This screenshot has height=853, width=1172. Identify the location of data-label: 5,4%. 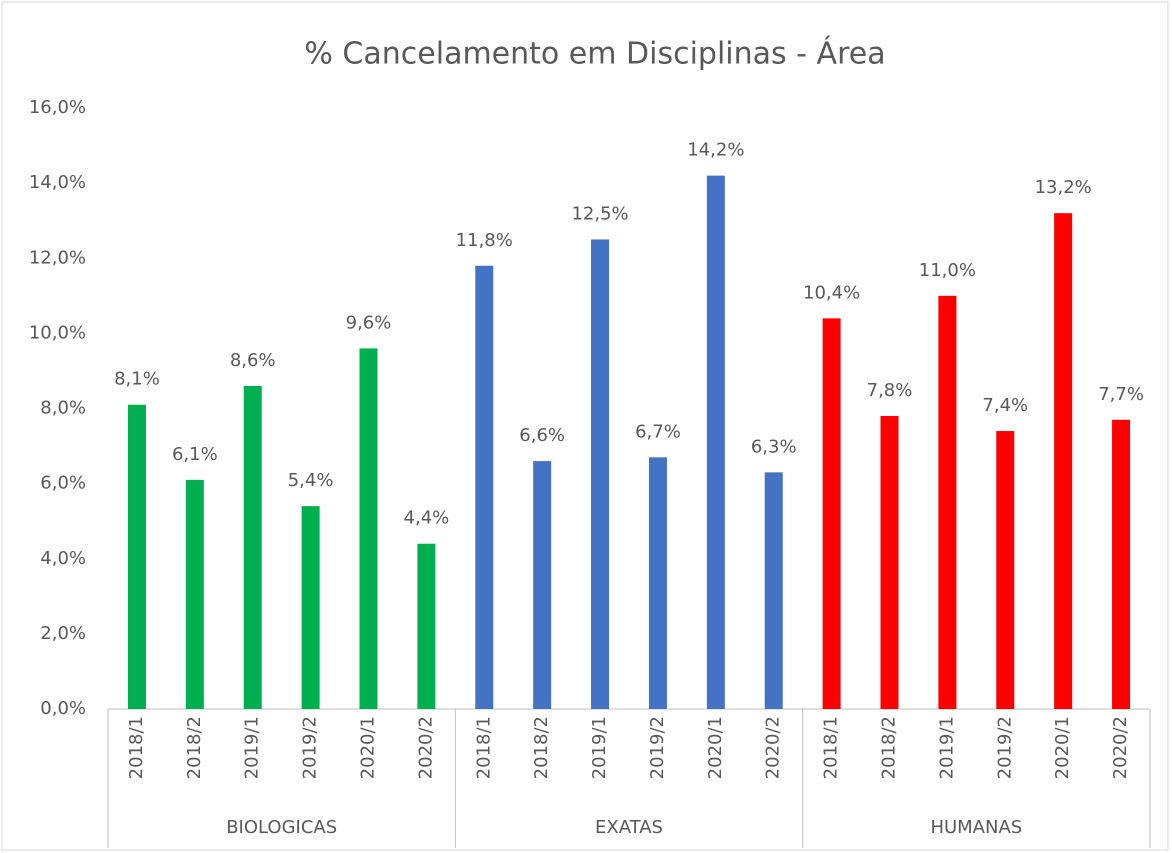
(311, 480).